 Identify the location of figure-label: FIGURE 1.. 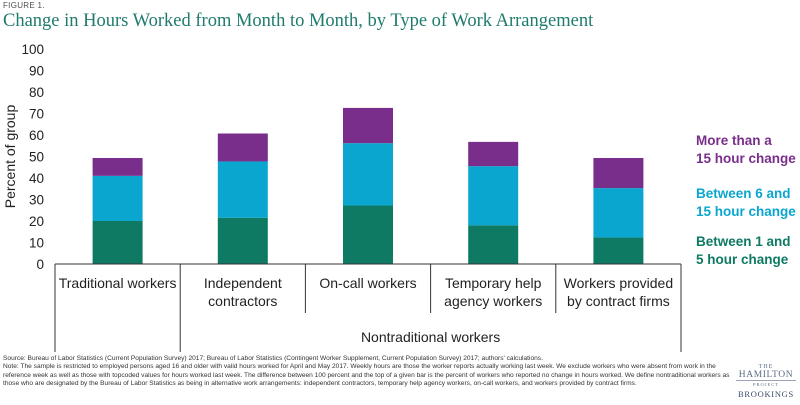
(24, 5).